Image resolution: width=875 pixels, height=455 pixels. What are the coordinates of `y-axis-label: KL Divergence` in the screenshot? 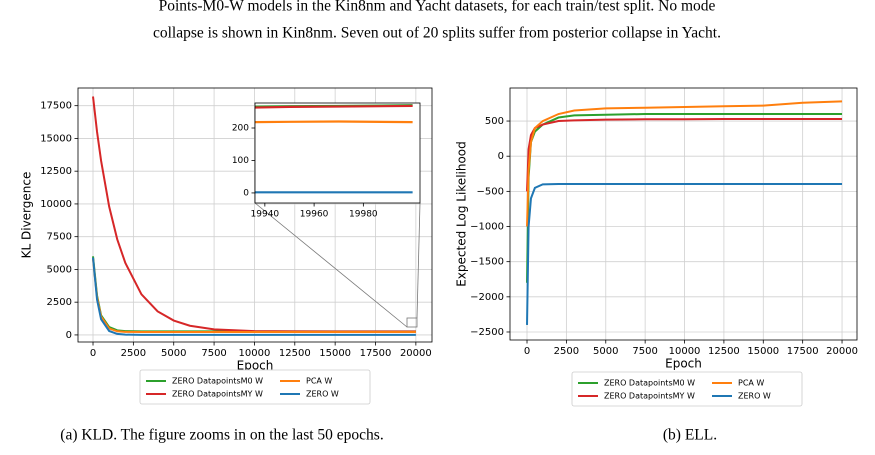 It's located at (27, 215).